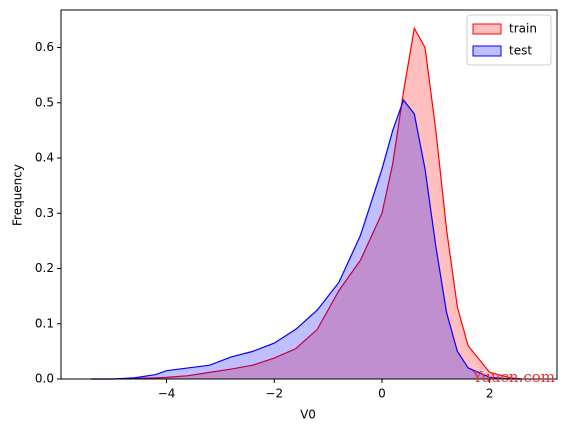 The width and height of the screenshot is (567, 436). I want to click on legend-label: train, so click(523, 29).